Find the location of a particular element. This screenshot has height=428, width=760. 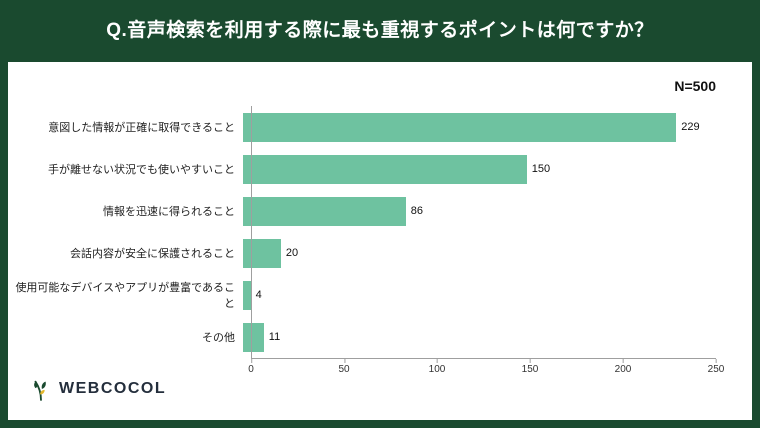

bar-track: 4 is located at coordinates (479, 295).